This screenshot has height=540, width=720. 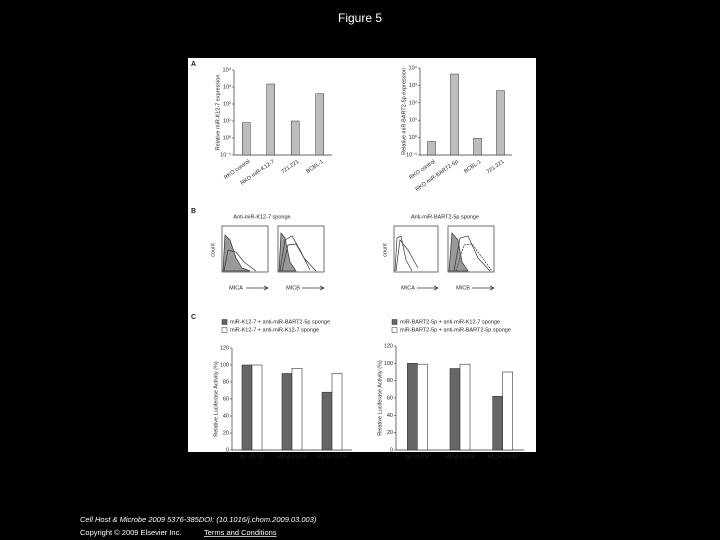 I want to click on slide-title: Figure 5, so click(x=360, y=18).